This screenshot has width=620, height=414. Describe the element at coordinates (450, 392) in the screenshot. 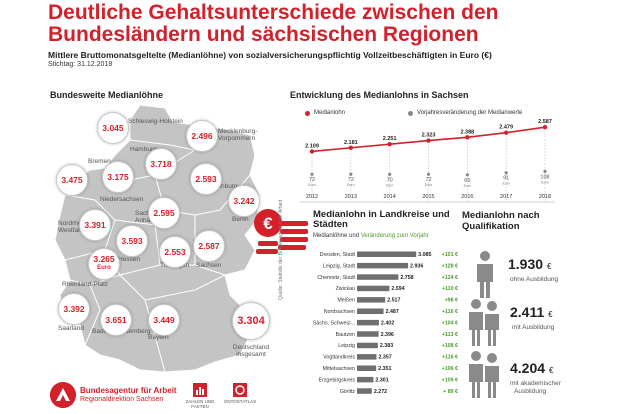

I see `kreis-change-label: + 89 €` at that location.